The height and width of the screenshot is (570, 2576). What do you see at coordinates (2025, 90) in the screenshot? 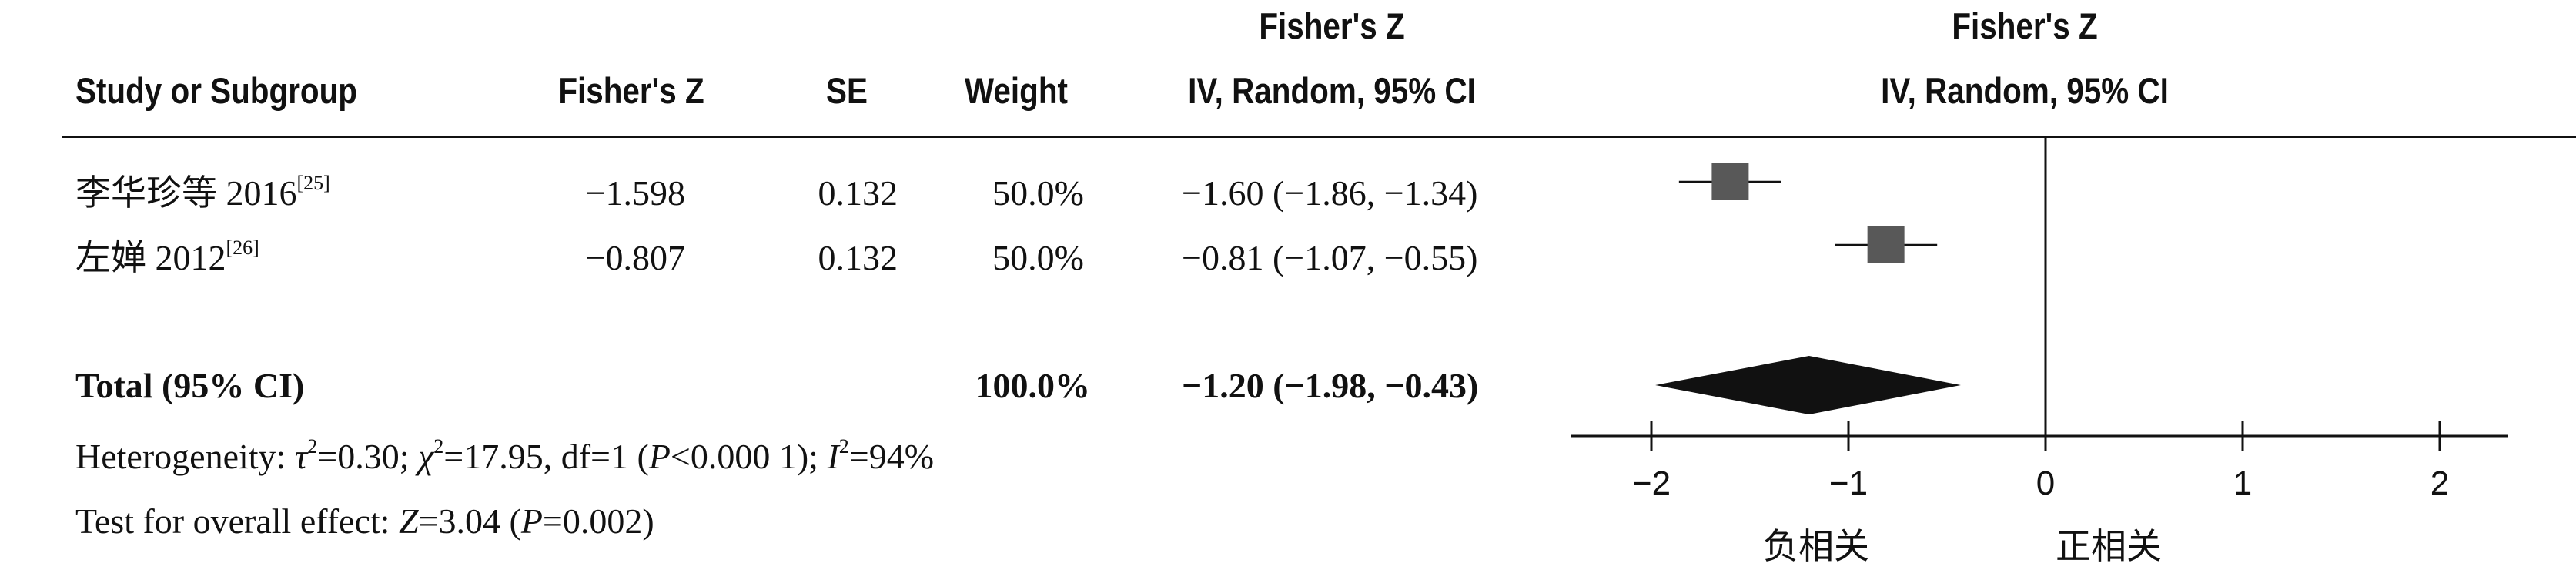
I see `header-plot-bottom: IV, Random, 95% CI` at bounding box center [2025, 90].